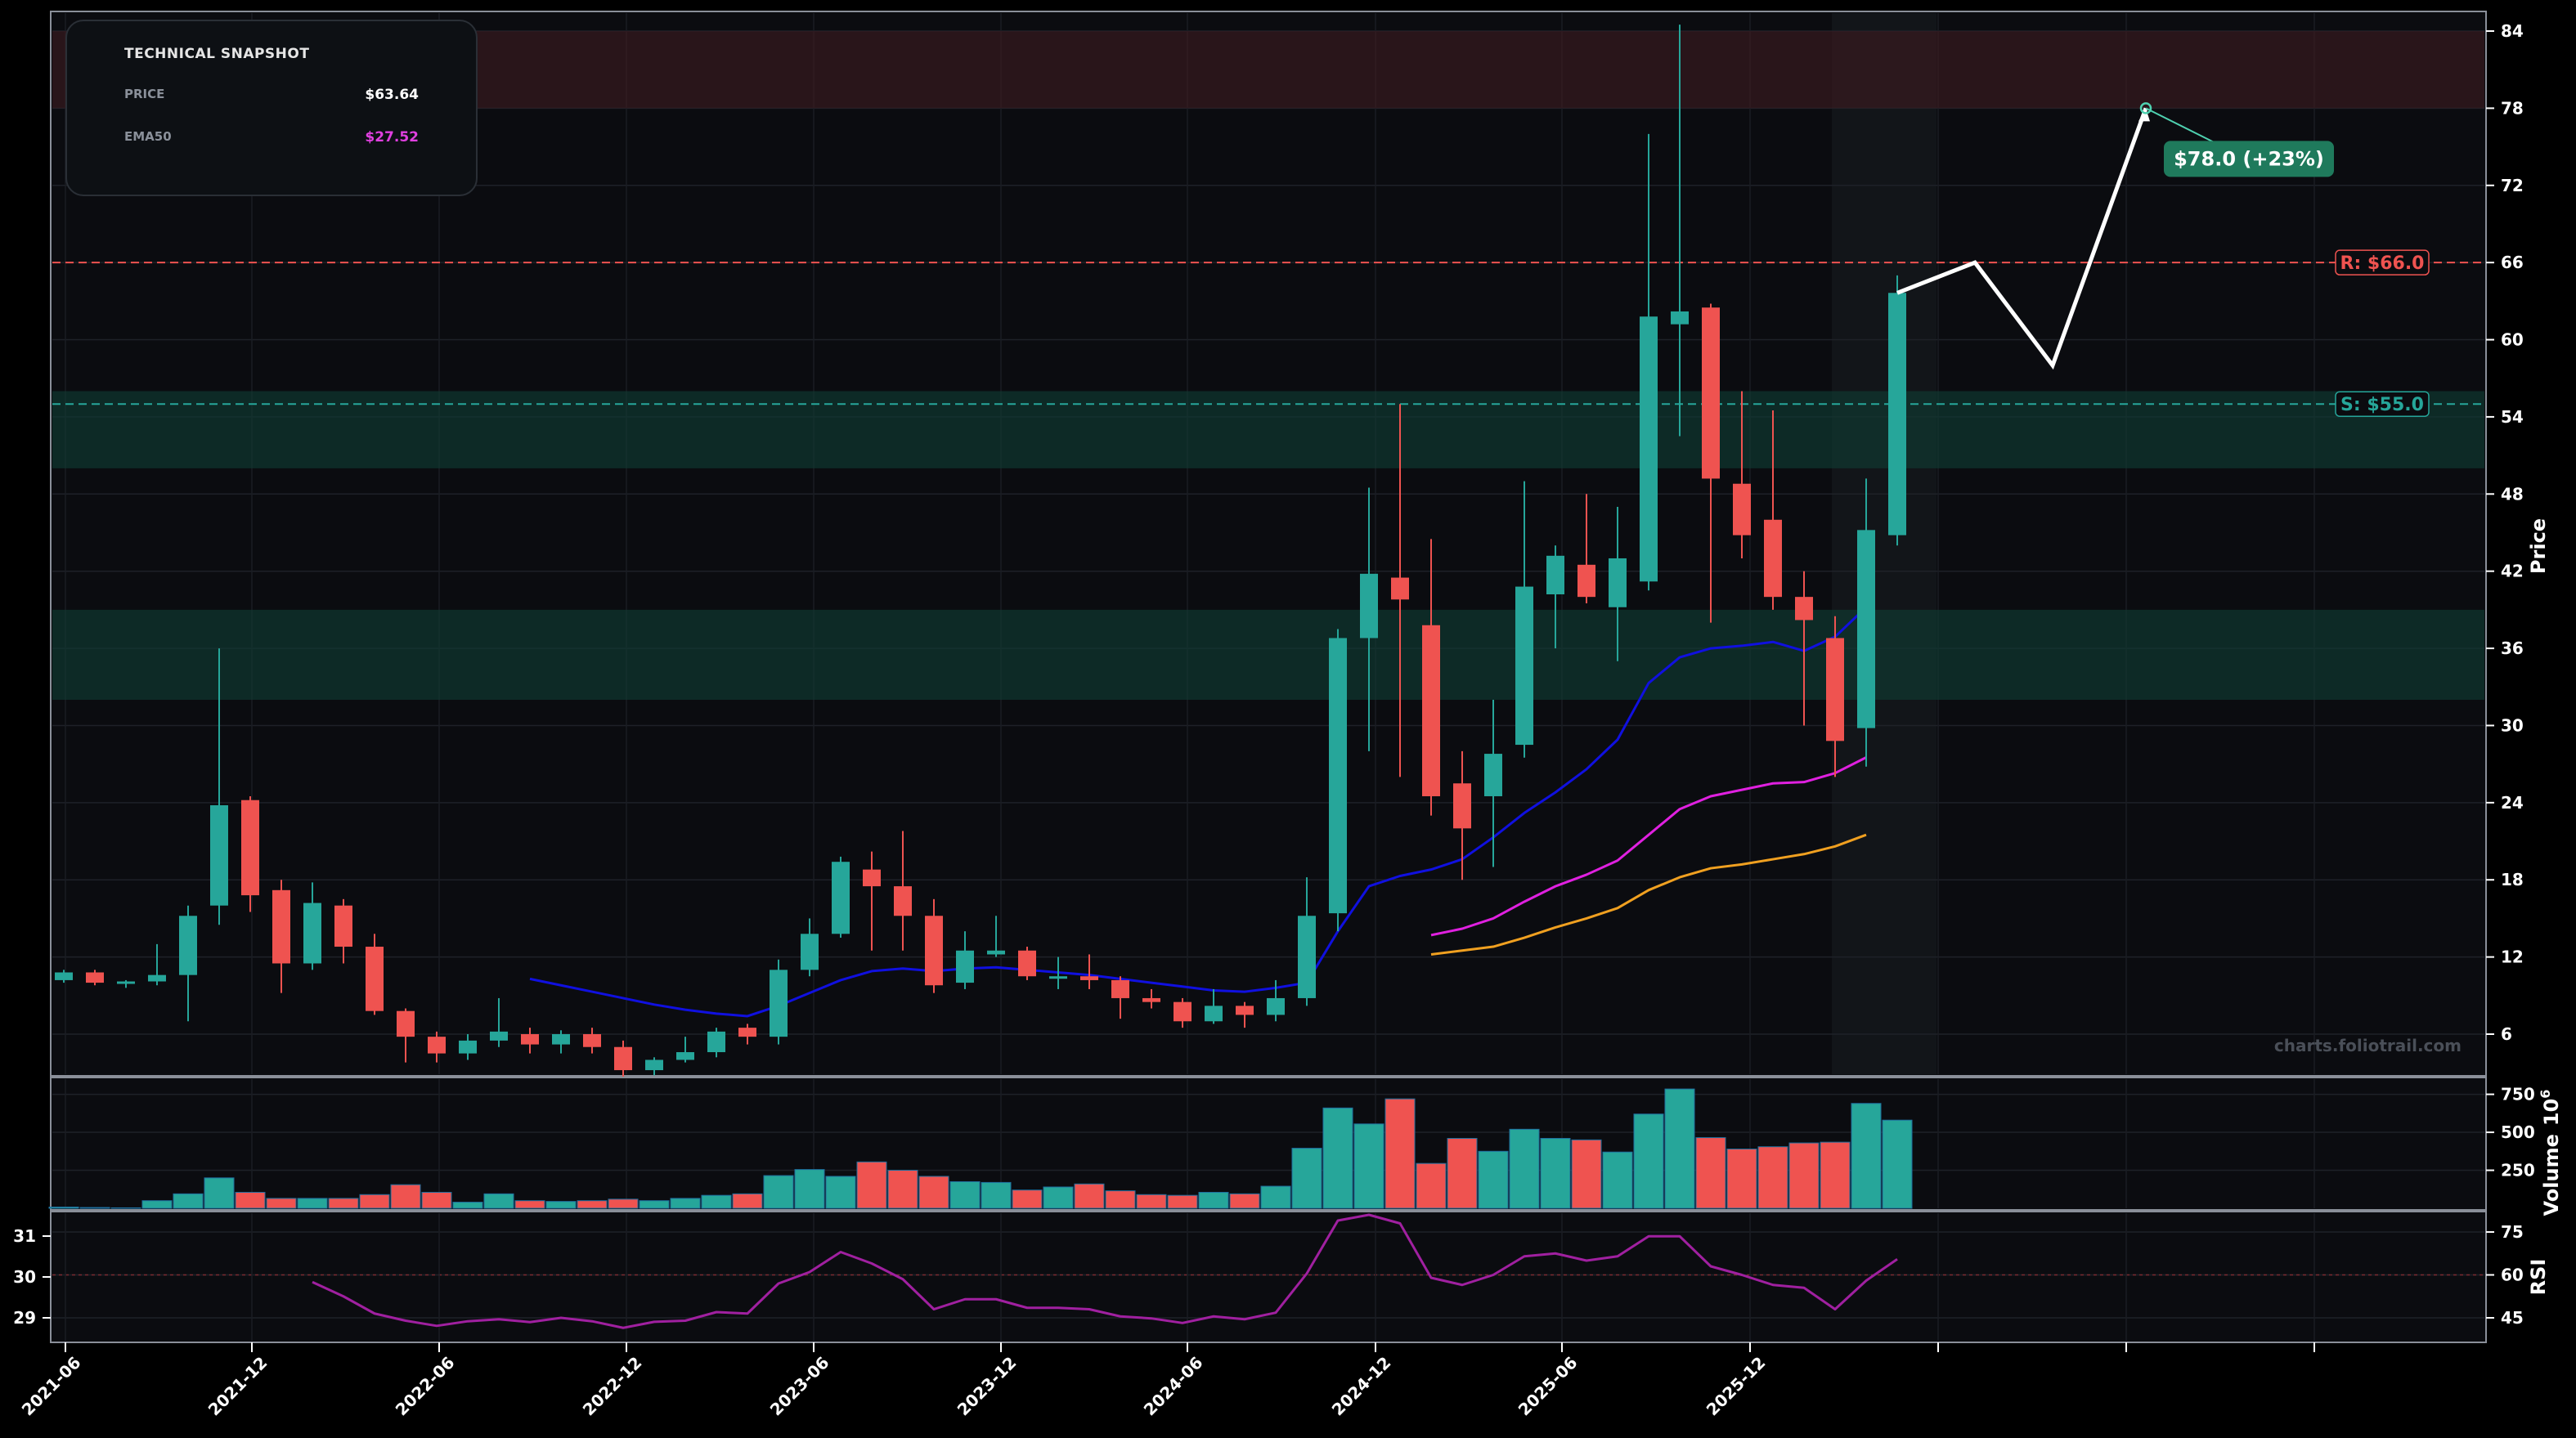  Describe the element at coordinates (2382, 263) in the screenshot. I see `resistance-label: R: $66.0` at that location.